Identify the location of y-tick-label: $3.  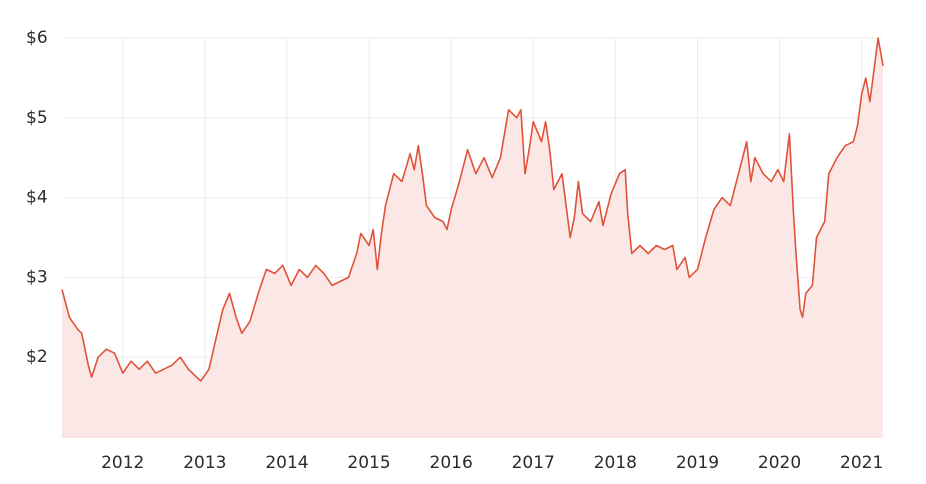
(37, 277).